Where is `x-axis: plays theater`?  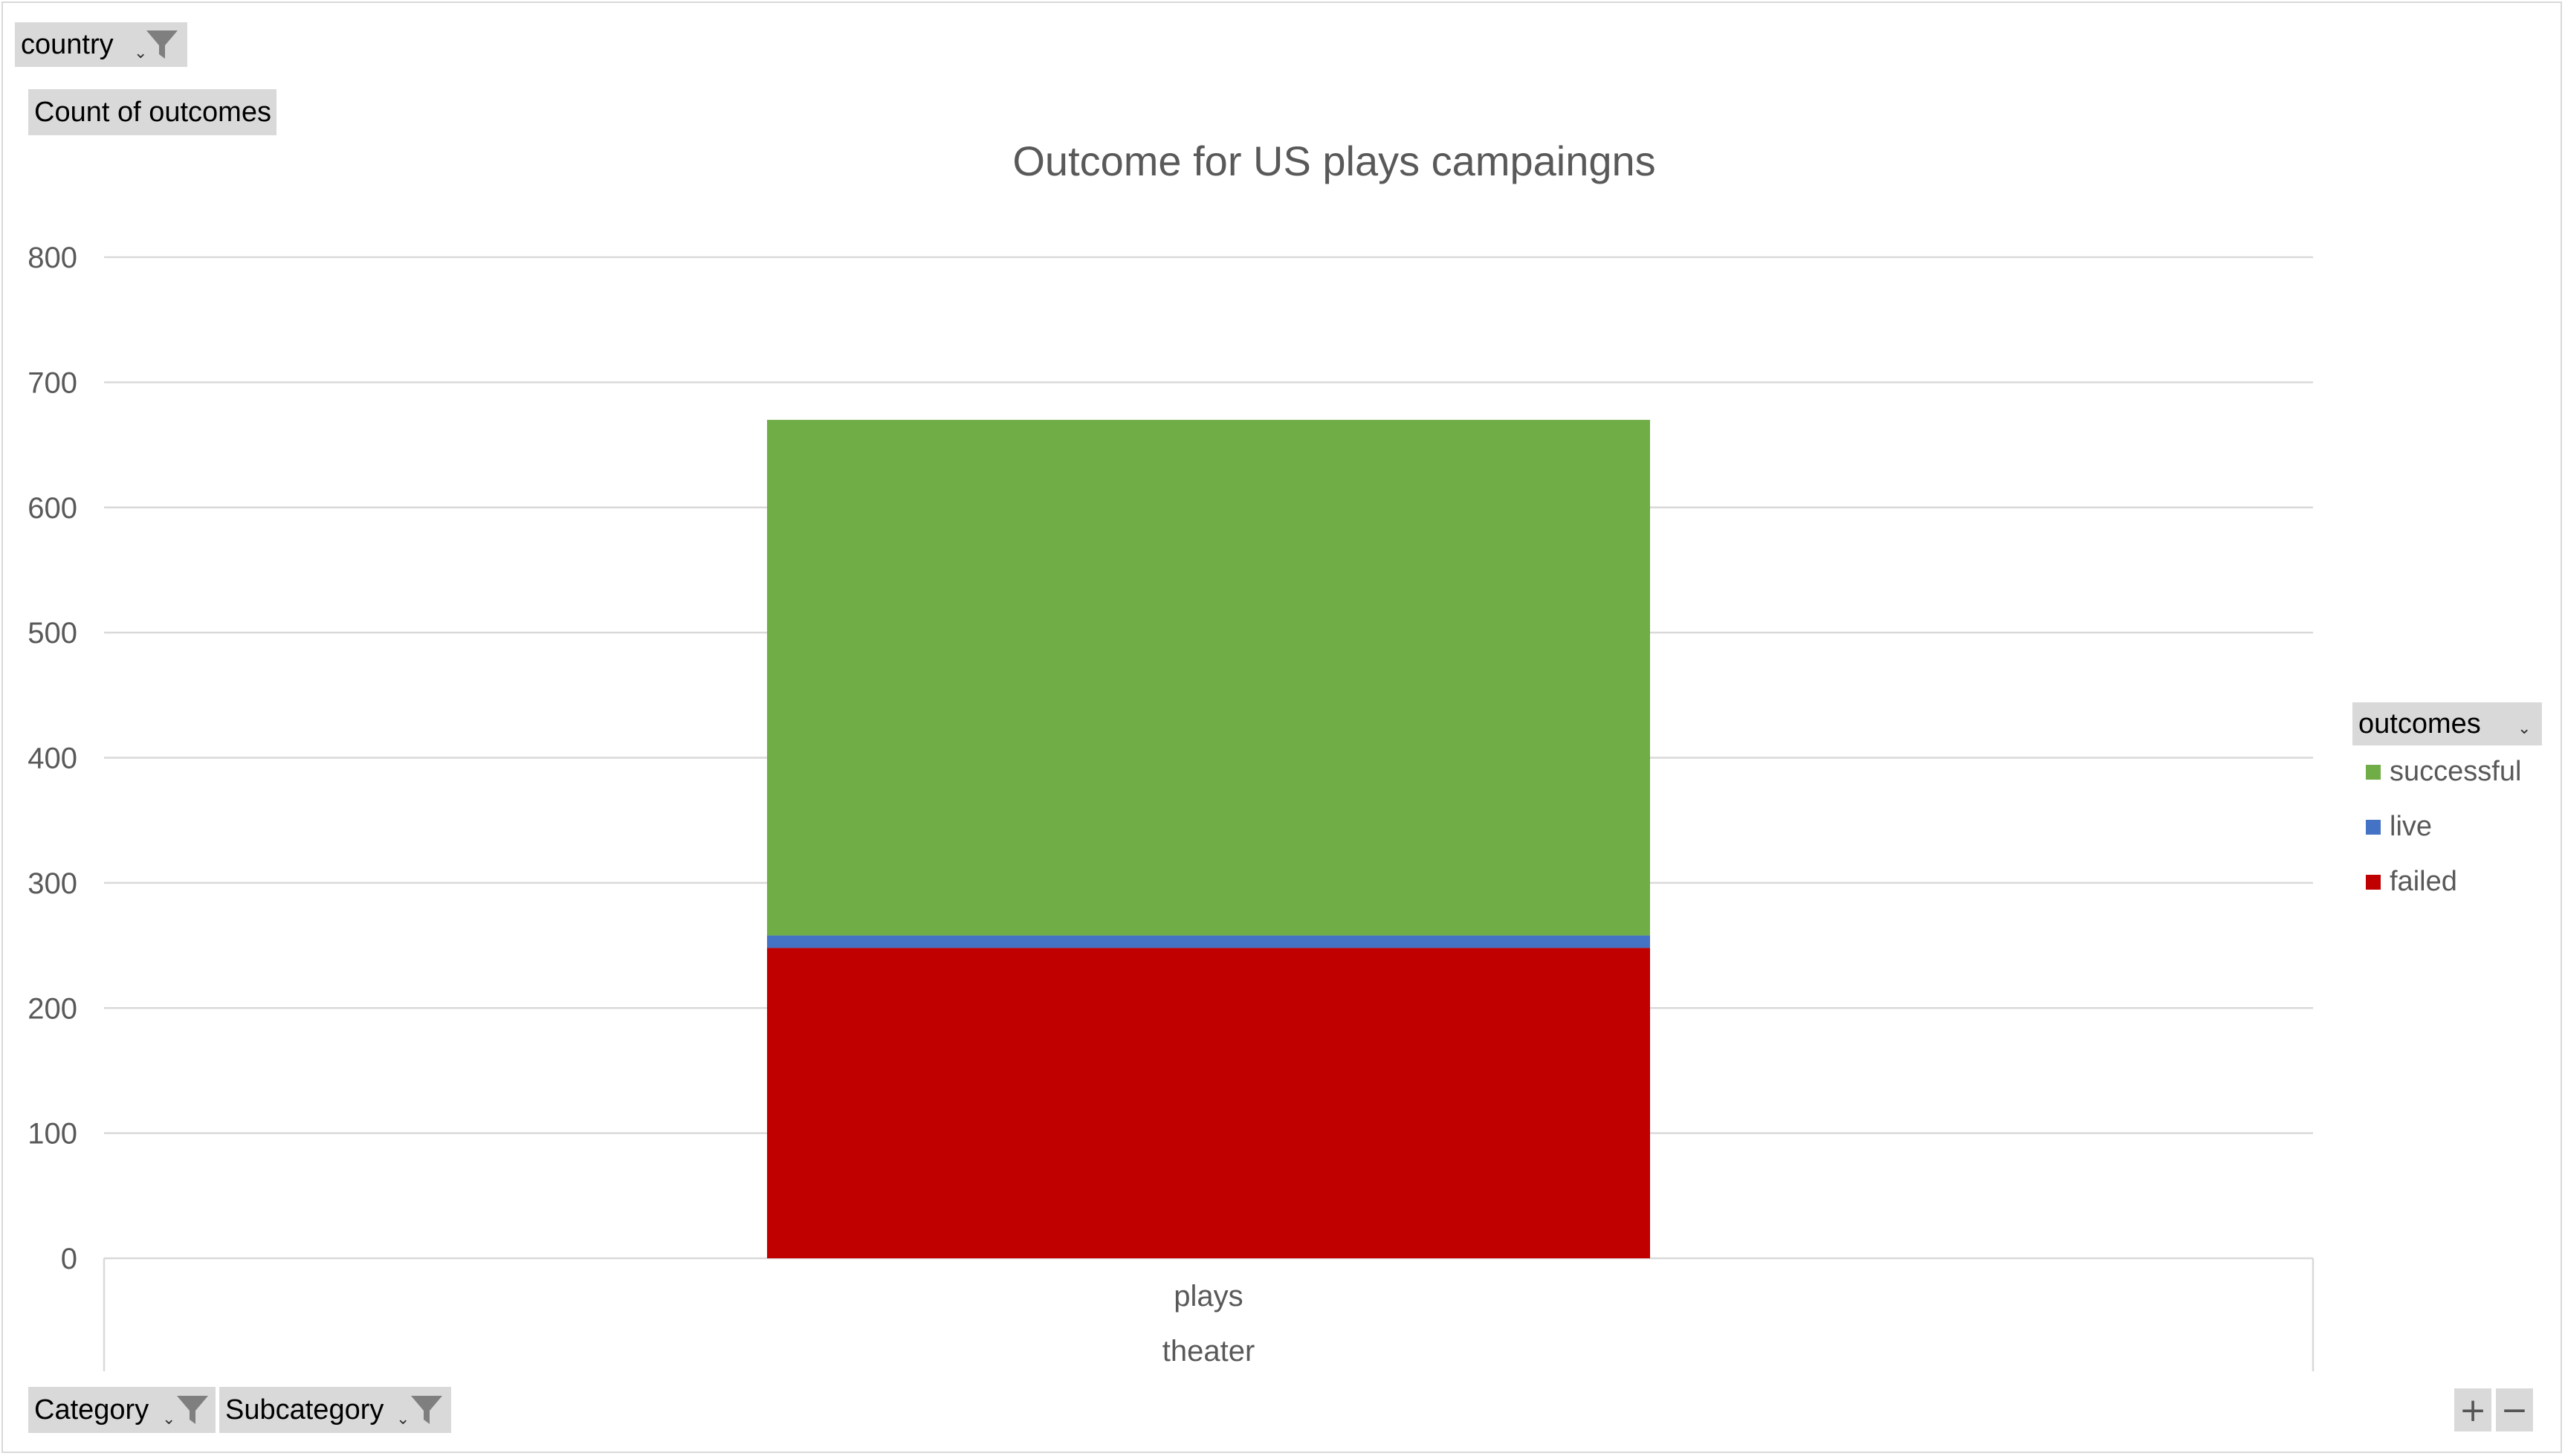 x-axis: plays theater is located at coordinates (1209, 1315).